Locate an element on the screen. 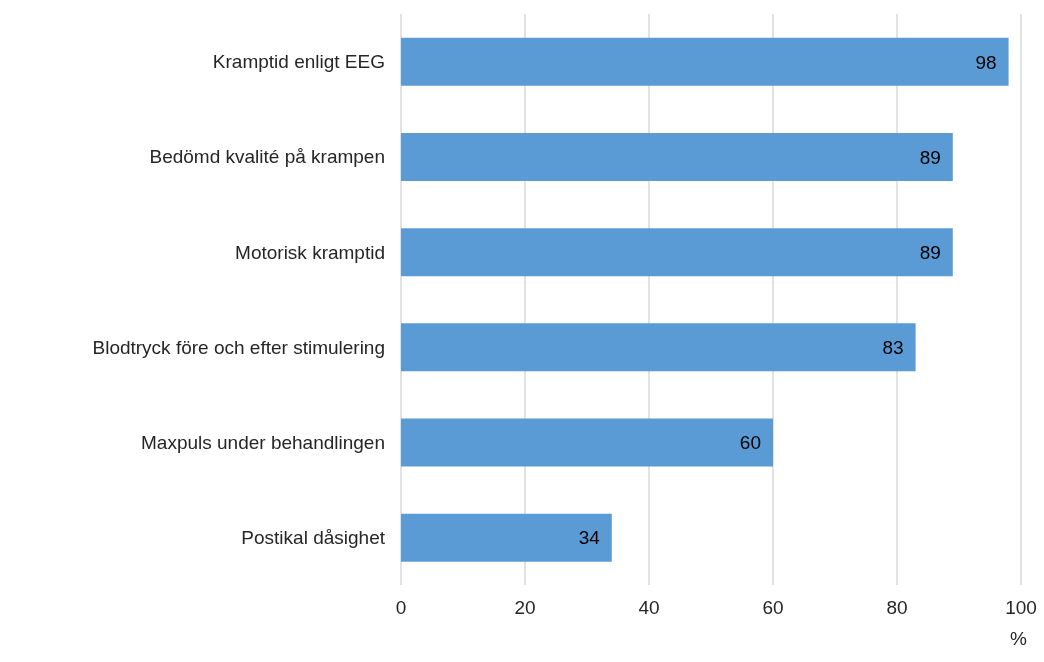 Image resolution: width=1044 pixels, height=662 pixels. x-tick-label: 0 is located at coordinates (401, 608).